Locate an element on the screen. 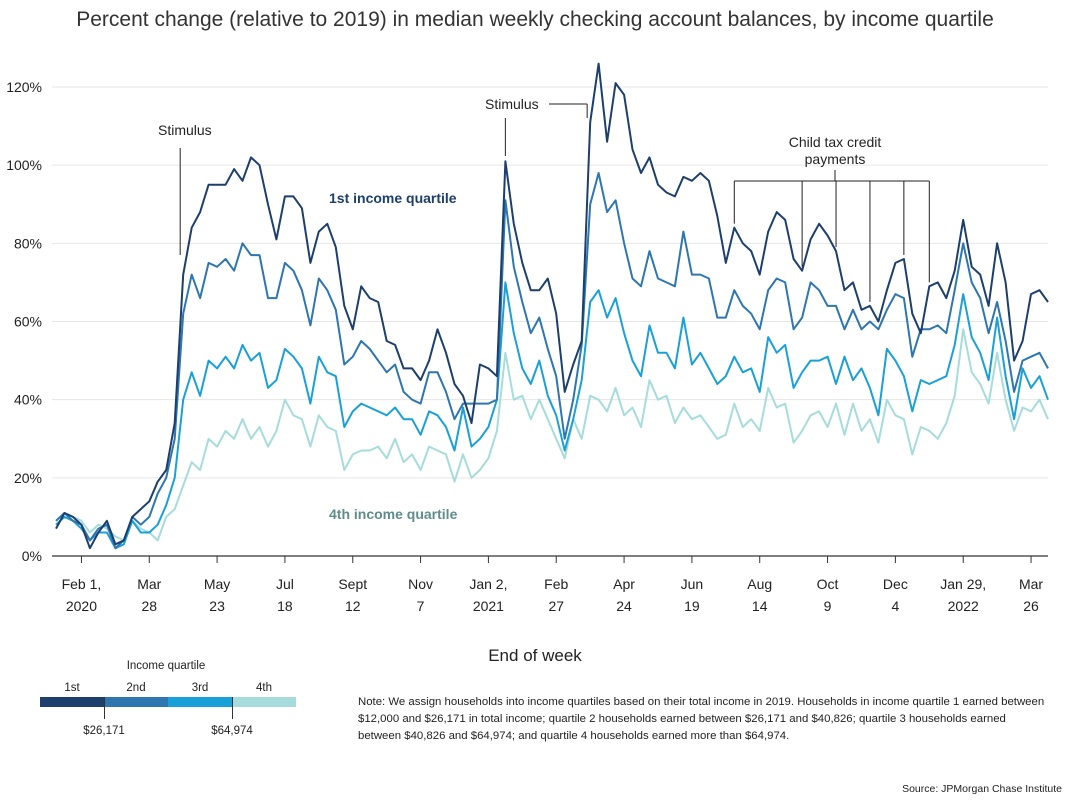 This screenshot has width=1070, height=800. x-tick-label: Apr is located at coordinates (624, 584).